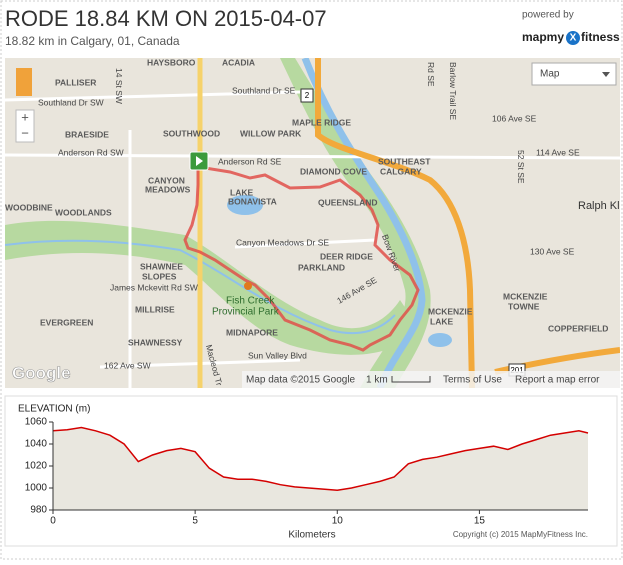  I want to click on map-label: BRAESIDE, so click(87, 134).